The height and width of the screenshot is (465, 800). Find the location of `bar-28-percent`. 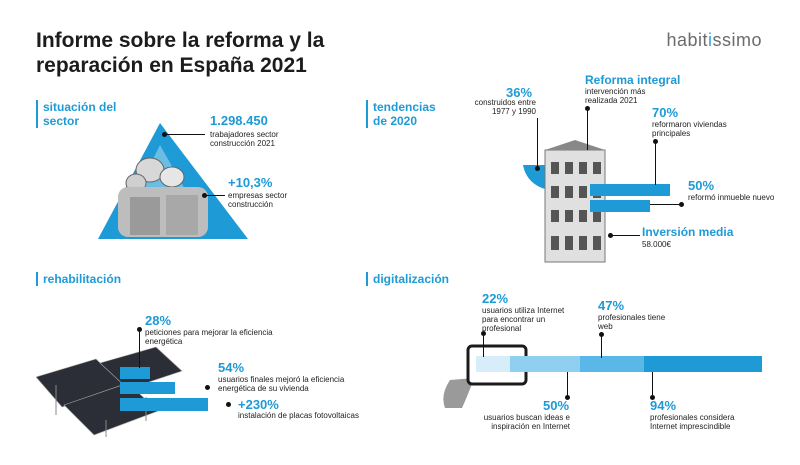

bar-28-percent is located at coordinates (135, 373).